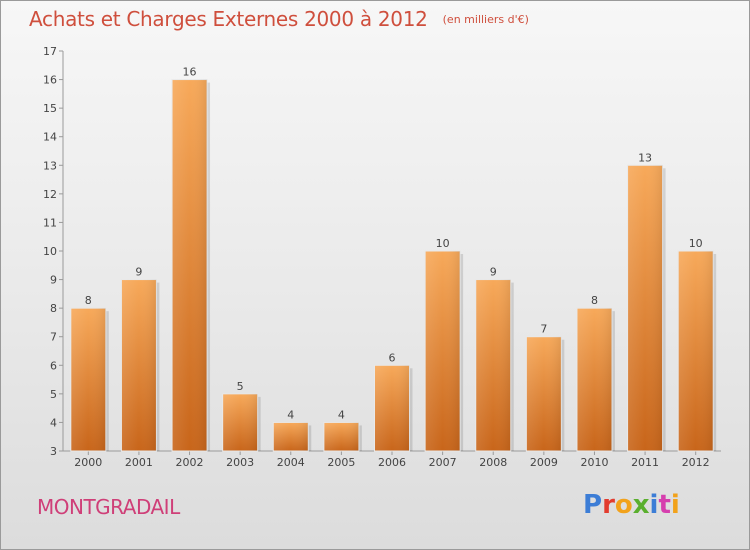  I want to click on x-tick-label: 2004, so click(291, 462).